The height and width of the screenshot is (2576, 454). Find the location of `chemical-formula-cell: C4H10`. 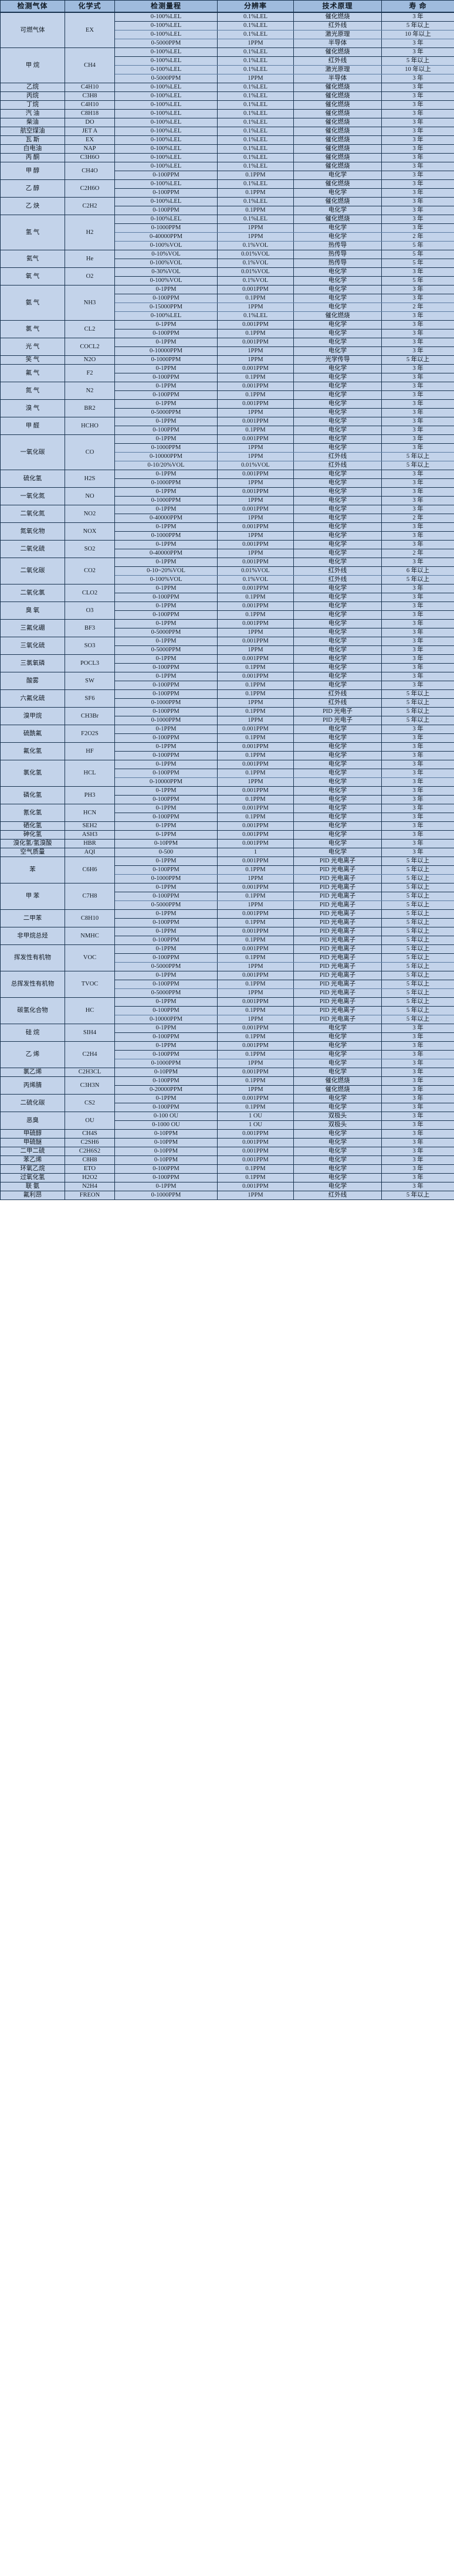

chemical-formula-cell: C4H10 is located at coordinates (90, 105).